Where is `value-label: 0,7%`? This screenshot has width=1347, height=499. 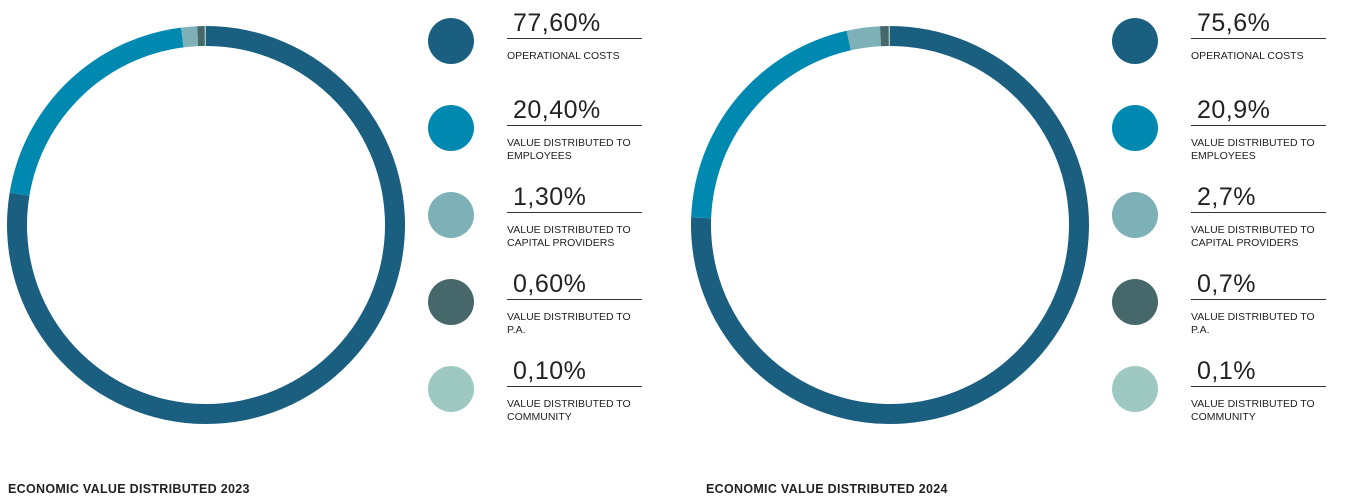
value-label: 0,7% is located at coordinates (1258, 284).